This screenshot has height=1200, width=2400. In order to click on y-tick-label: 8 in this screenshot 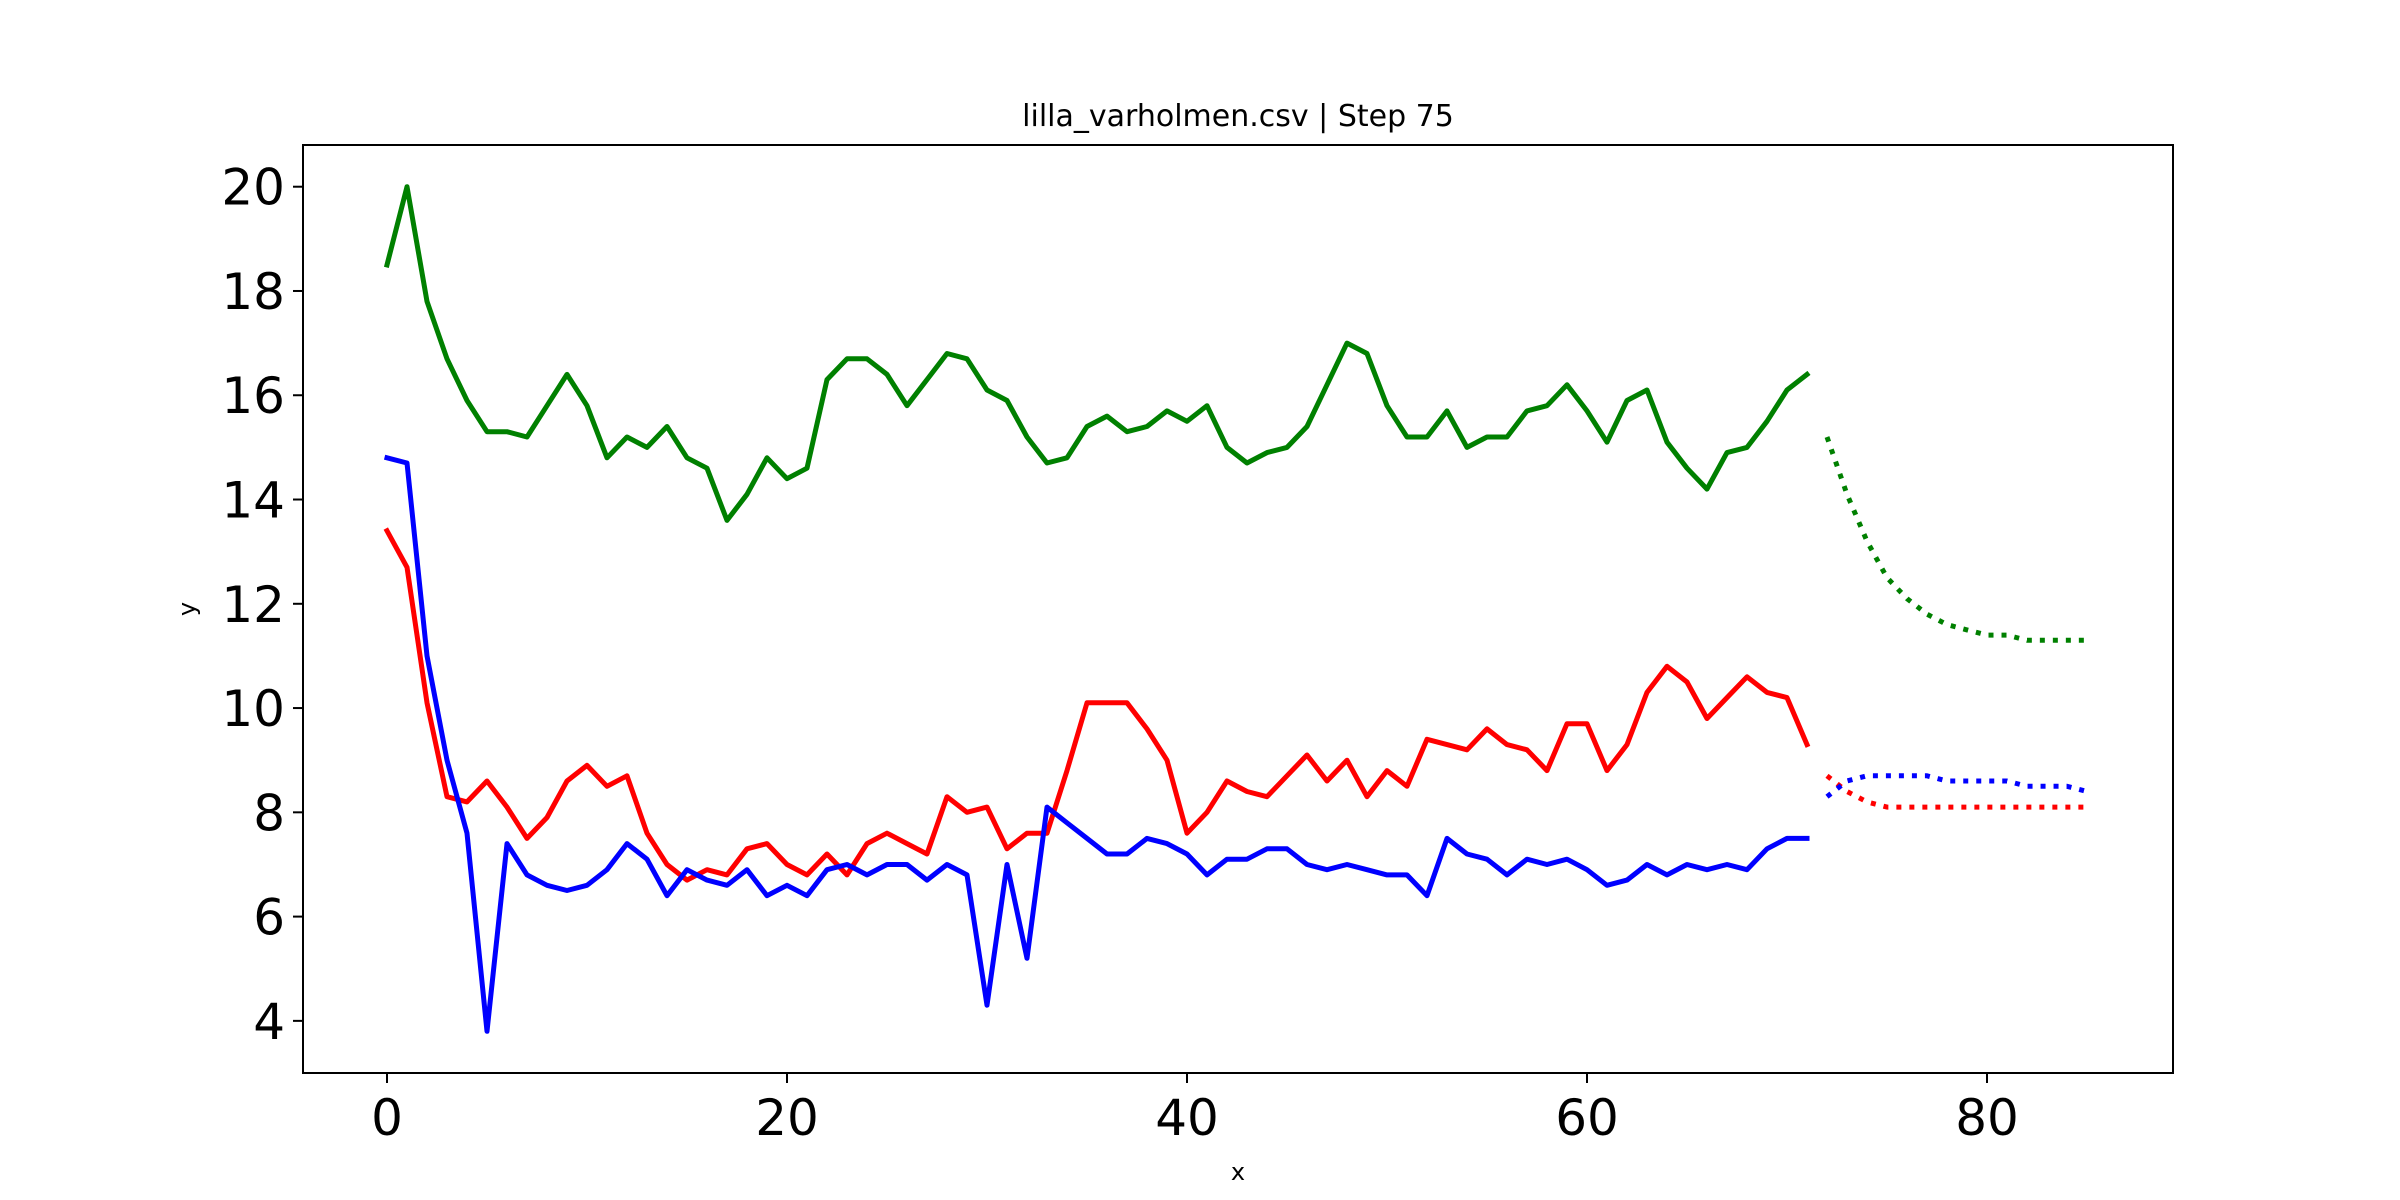, I will do `click(269, 813)`.